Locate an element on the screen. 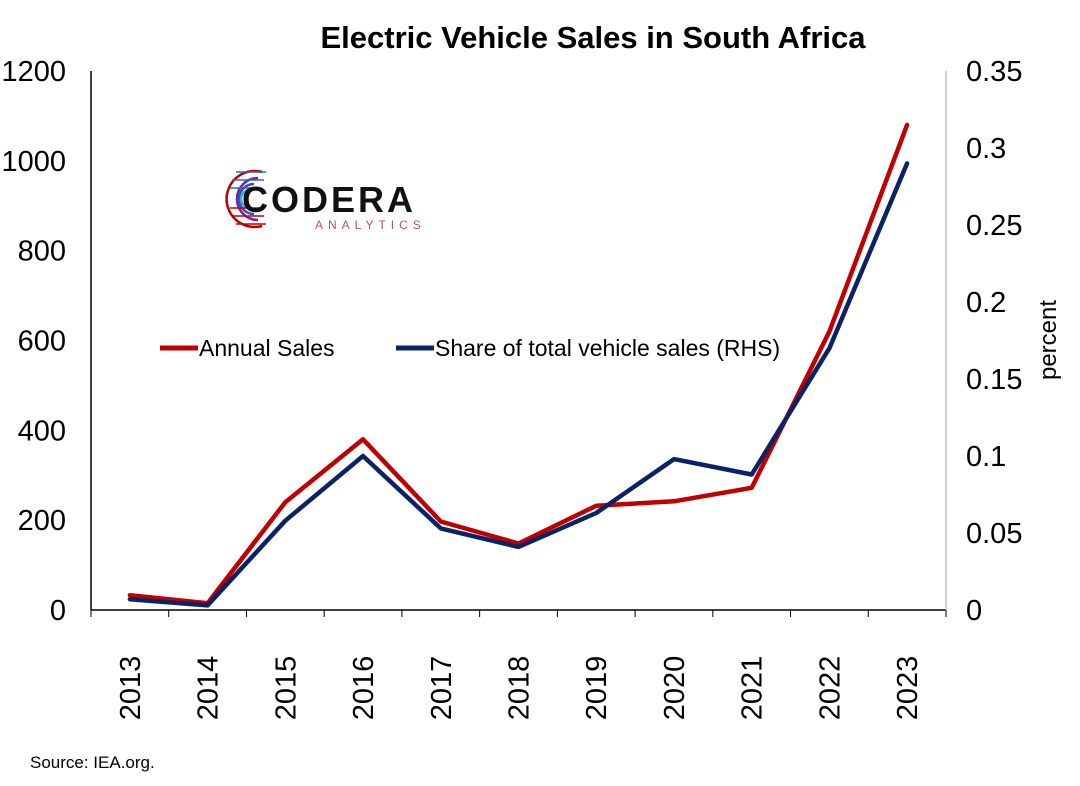 The image size is (1080, 786). y2-tick-label: 0.35 is located at coordinates (994, 72).